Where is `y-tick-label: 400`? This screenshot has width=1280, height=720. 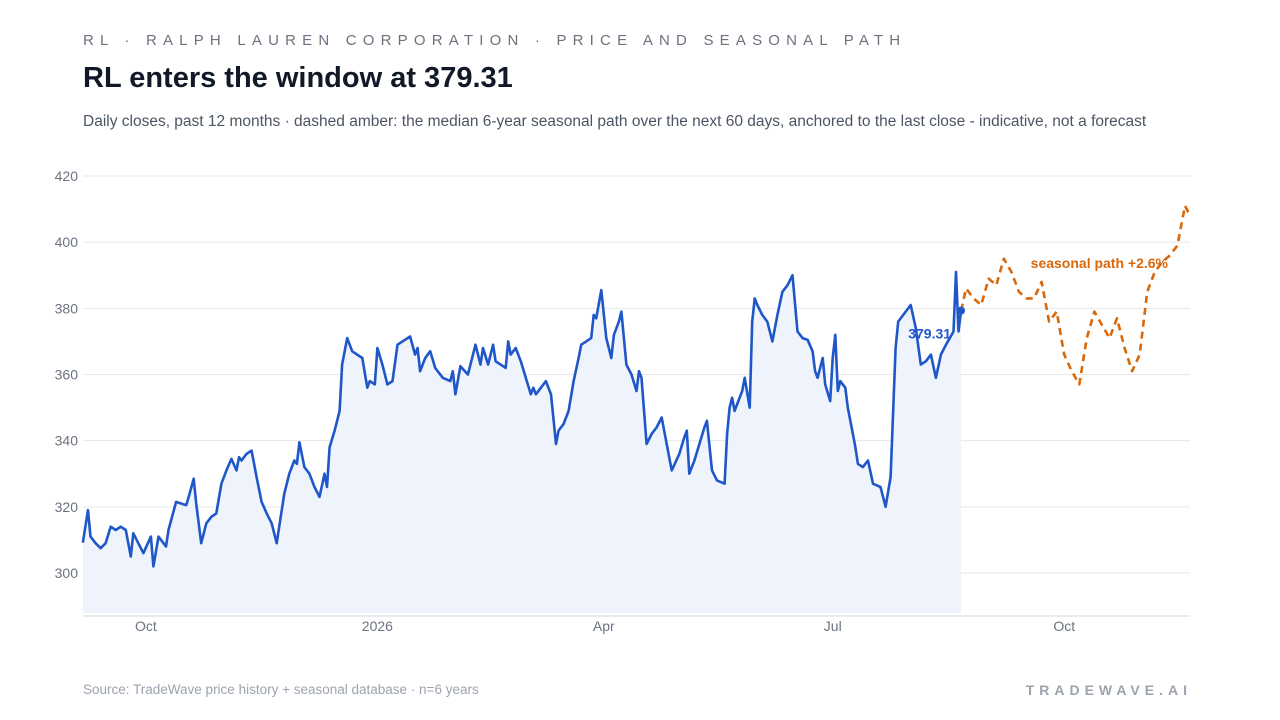
y-tick-label: 400 is located at coordinates (67, 242).